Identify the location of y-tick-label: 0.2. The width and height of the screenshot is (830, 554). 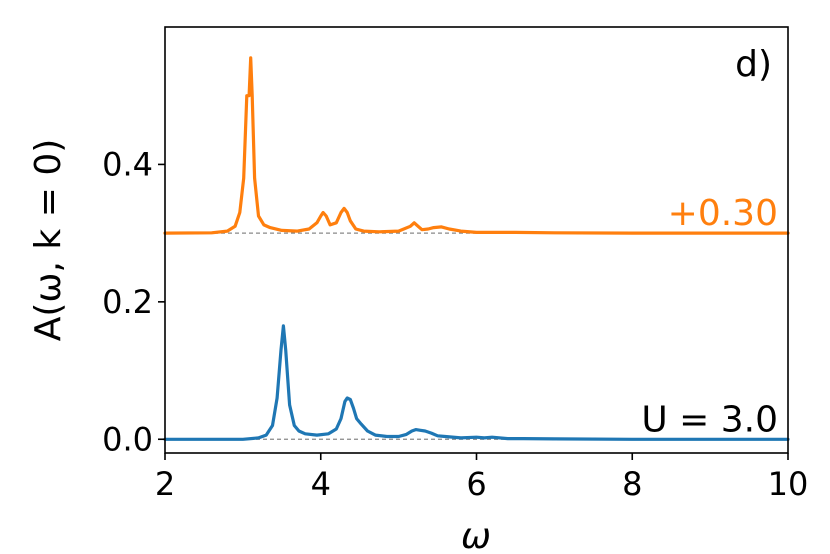
(127, 302).